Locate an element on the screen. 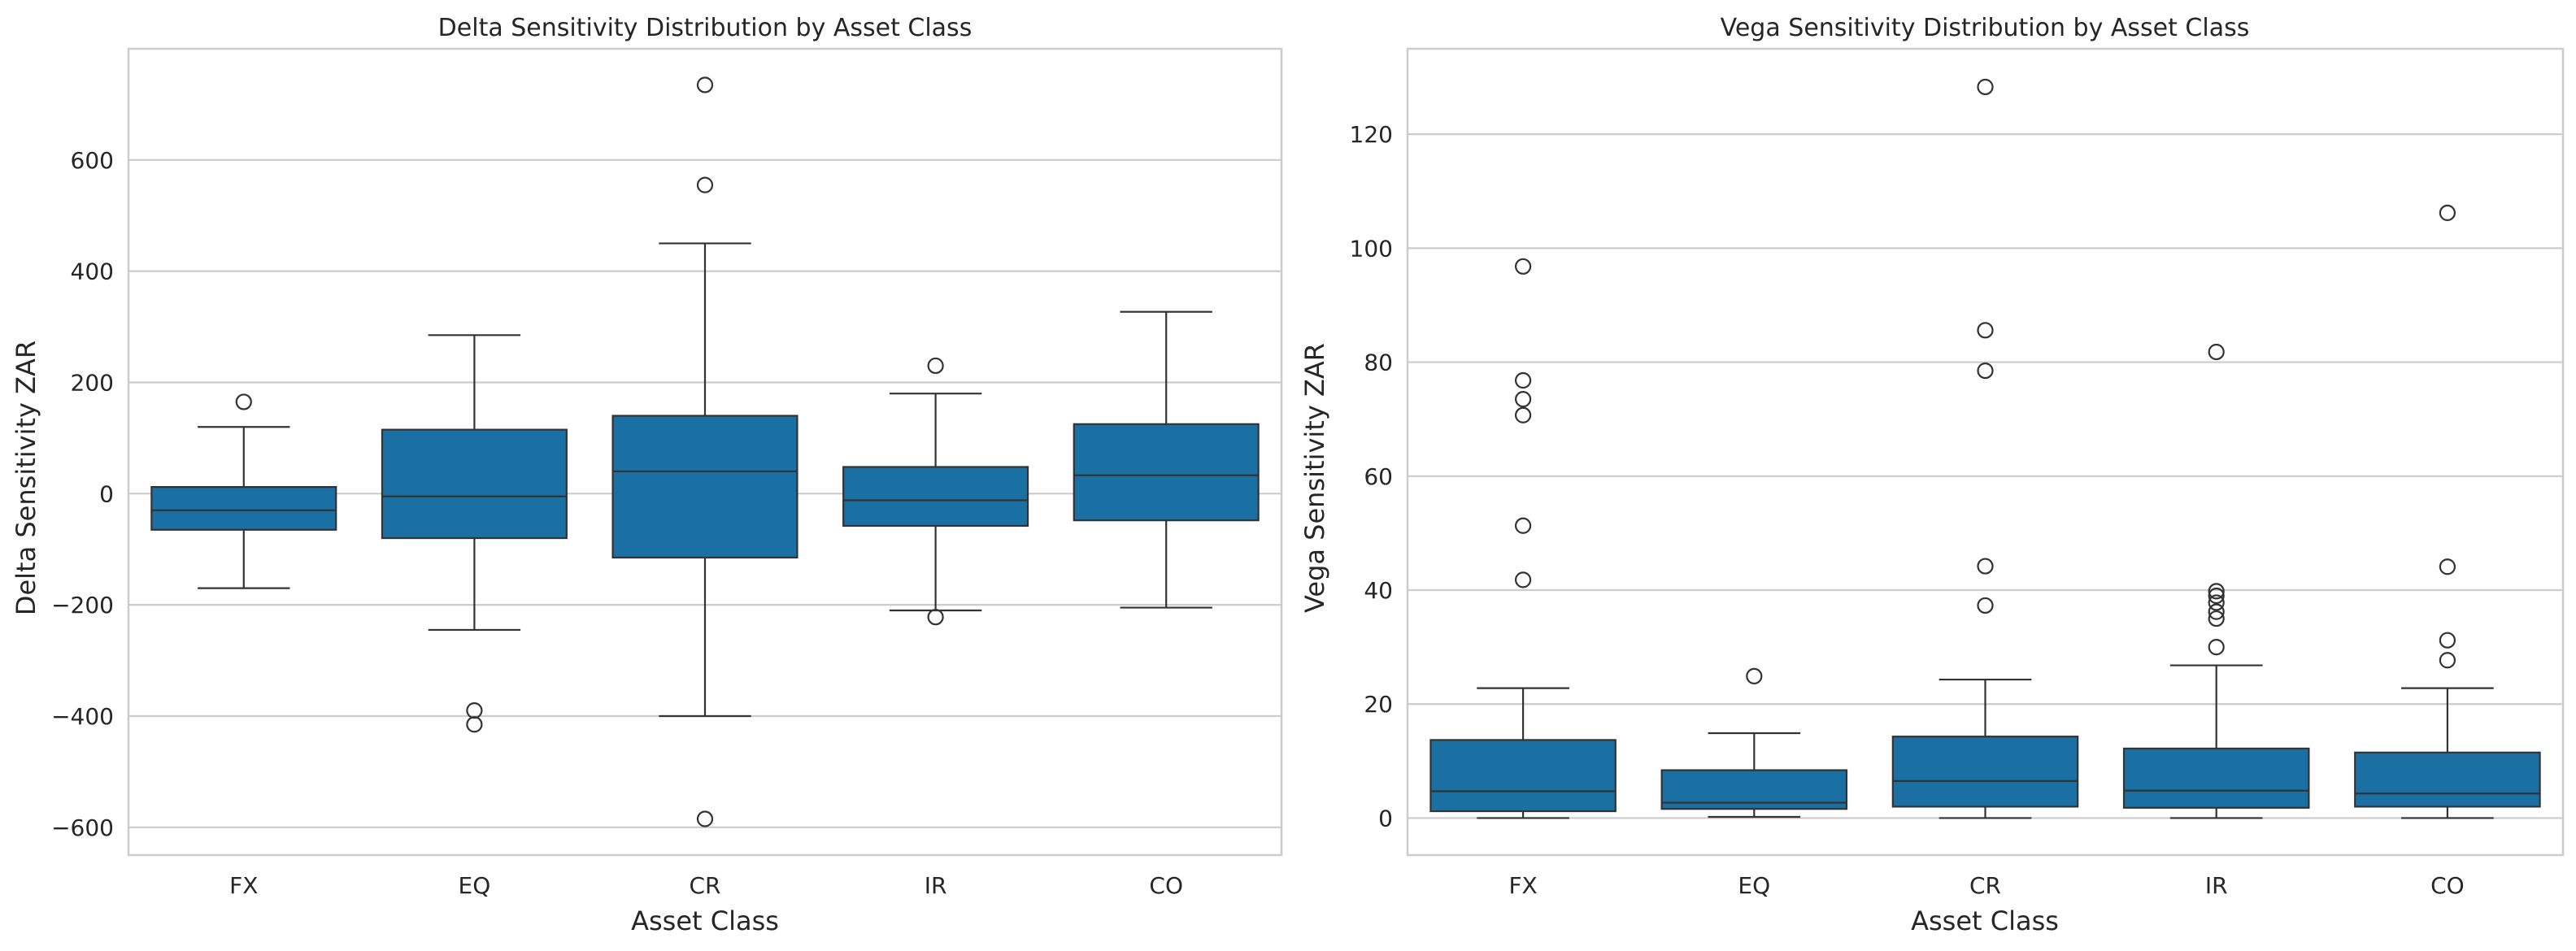 This screenshot has width=2576, height=951. delta-xtick-label-co: CO is located at coordinates (1166, 885).